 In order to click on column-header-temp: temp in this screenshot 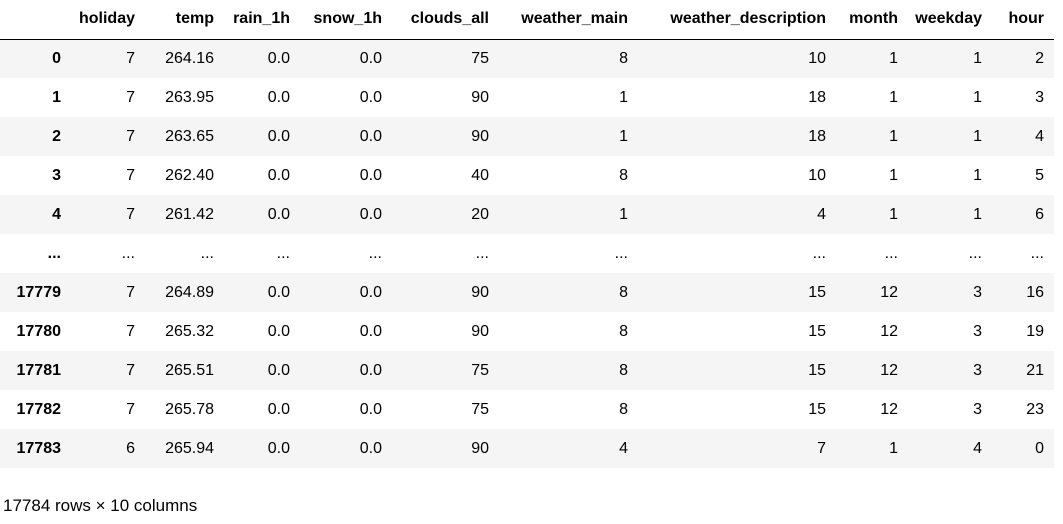, I will do `click(184, 20)`.